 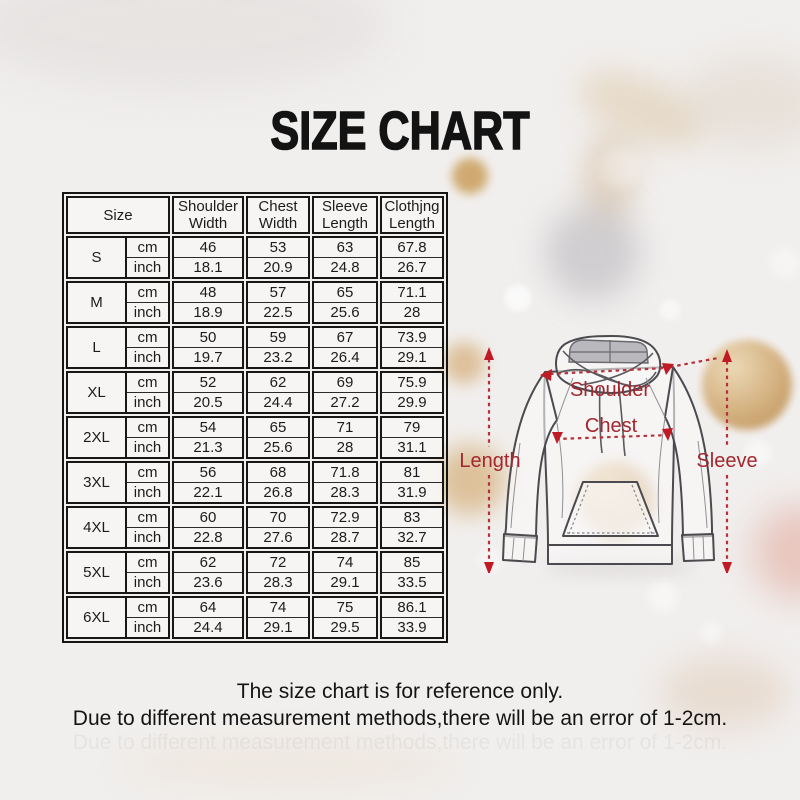 I want to click on value-cell: 70 27.6, so click(x=278, y=527).